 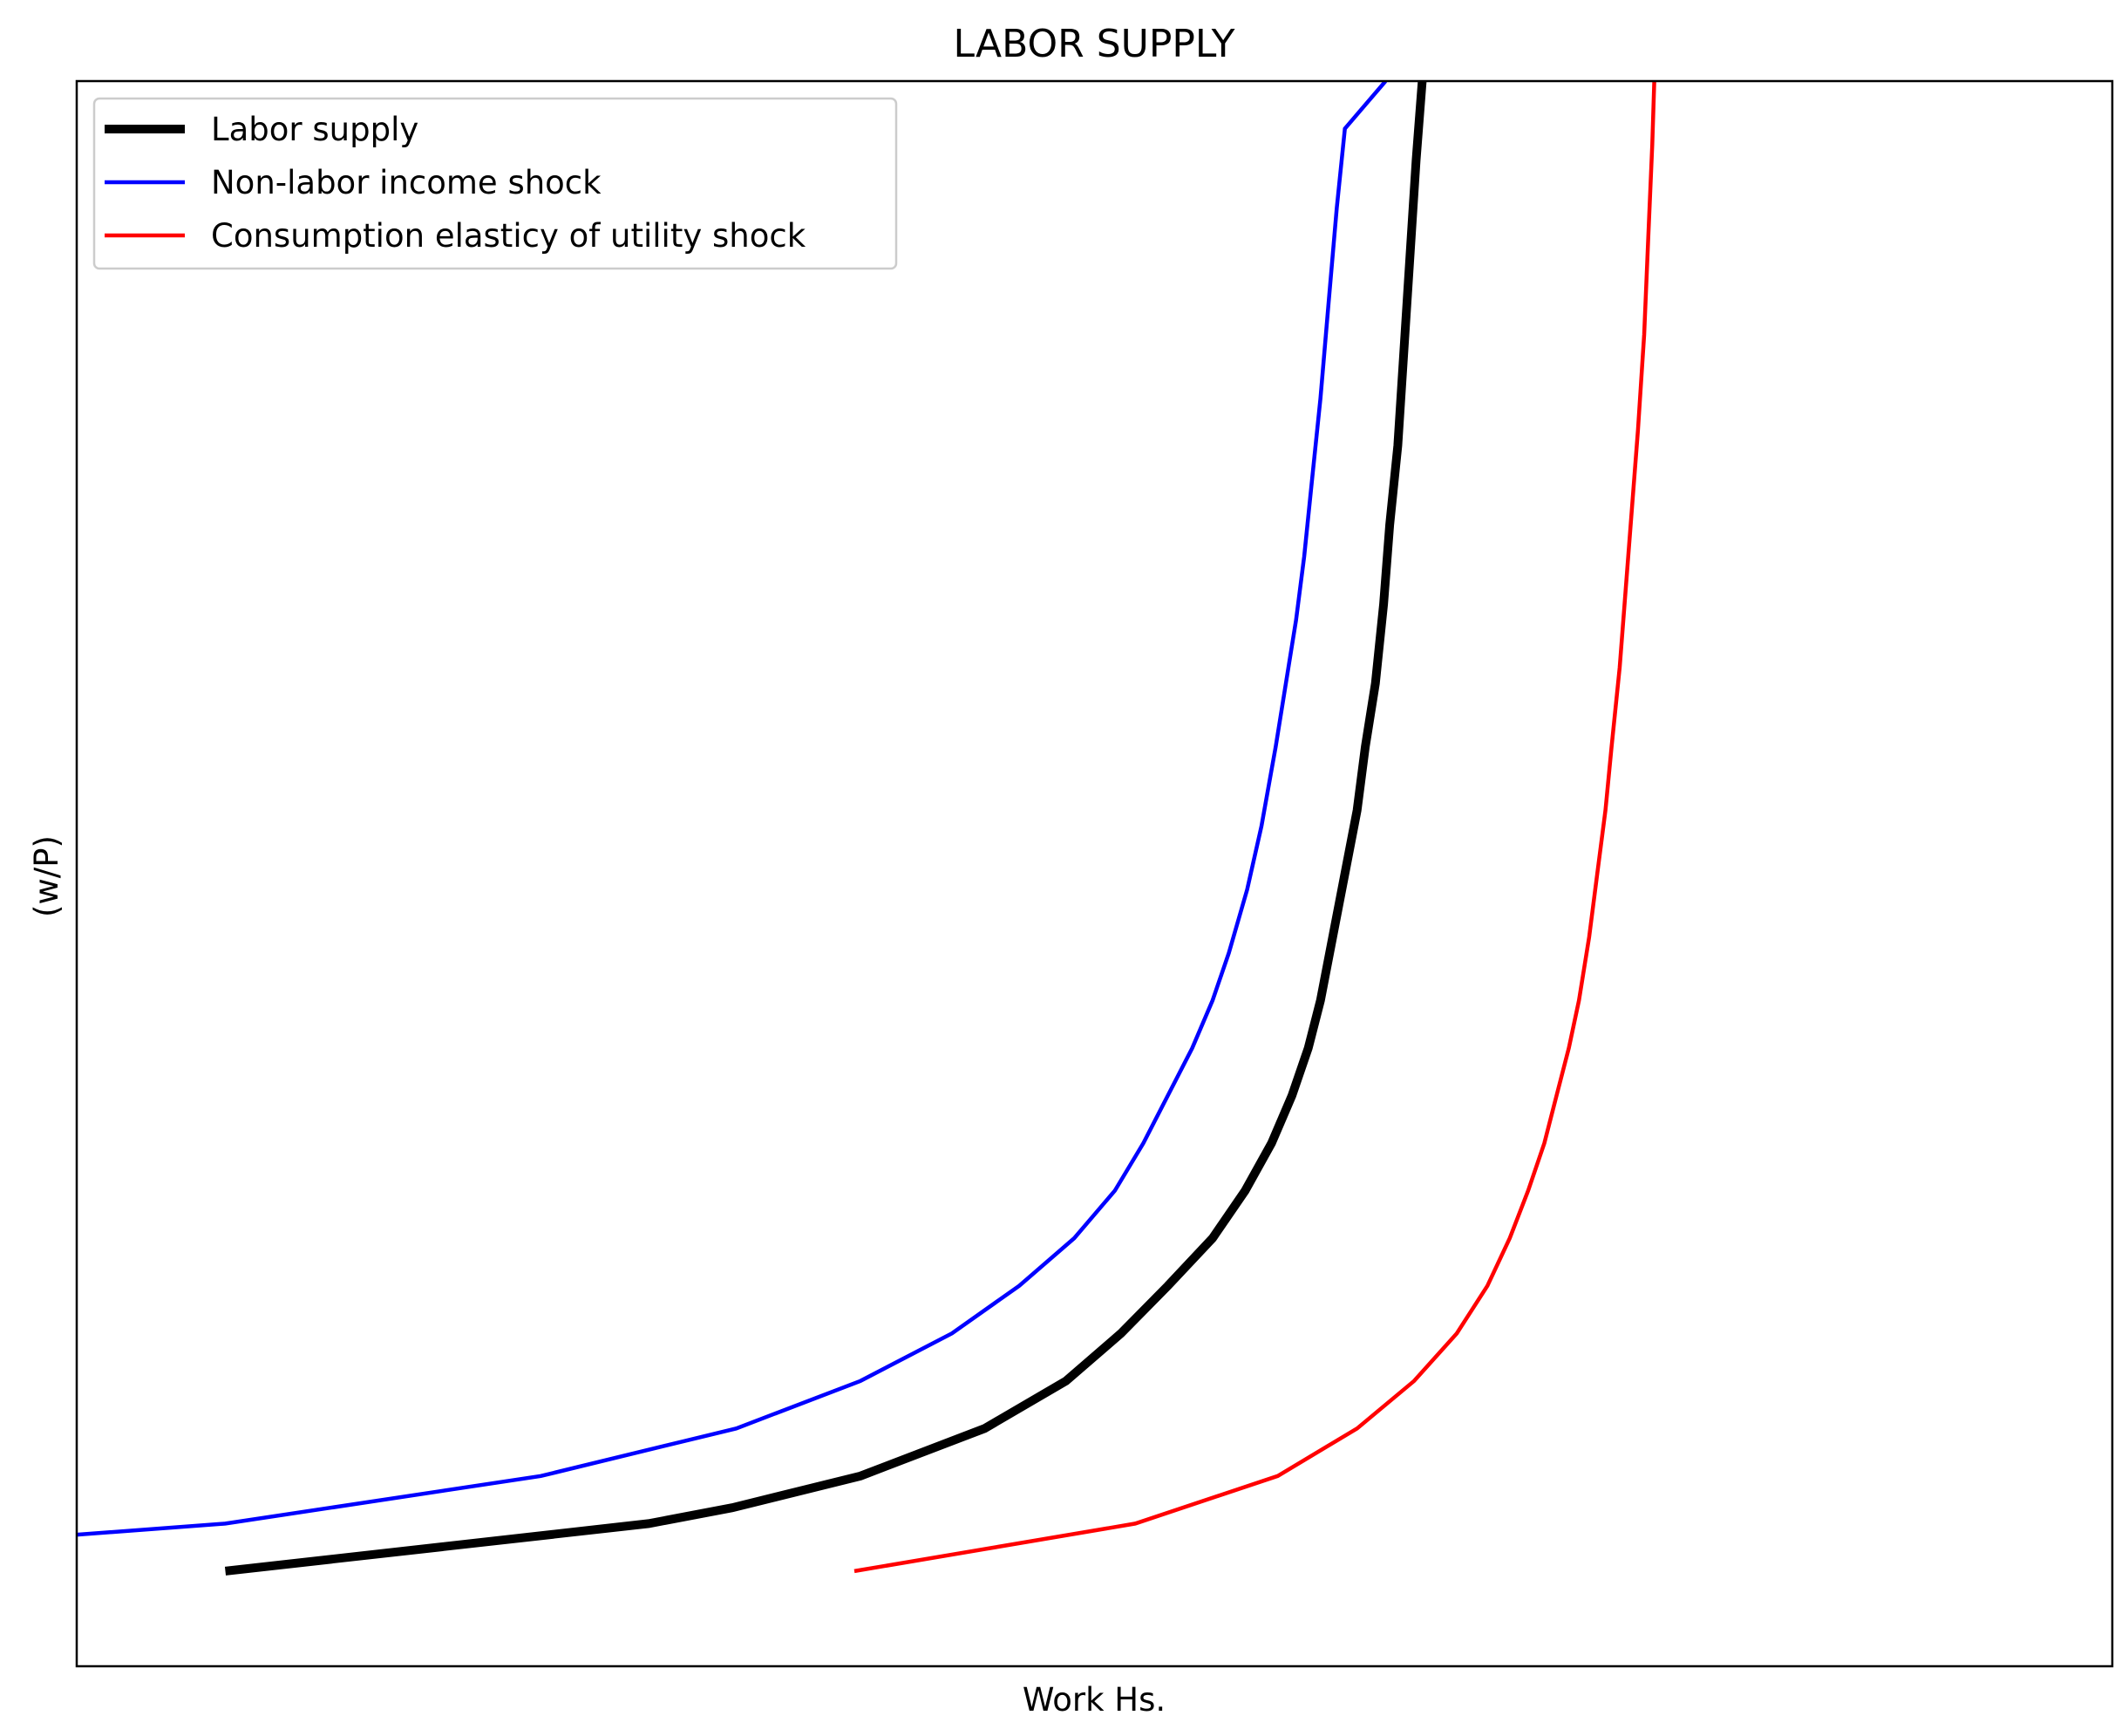 What do you see at coordinates (46, 876) in the screenshot?
I see `y-axis-label: (w/P)` at bounding box center [46, 876].